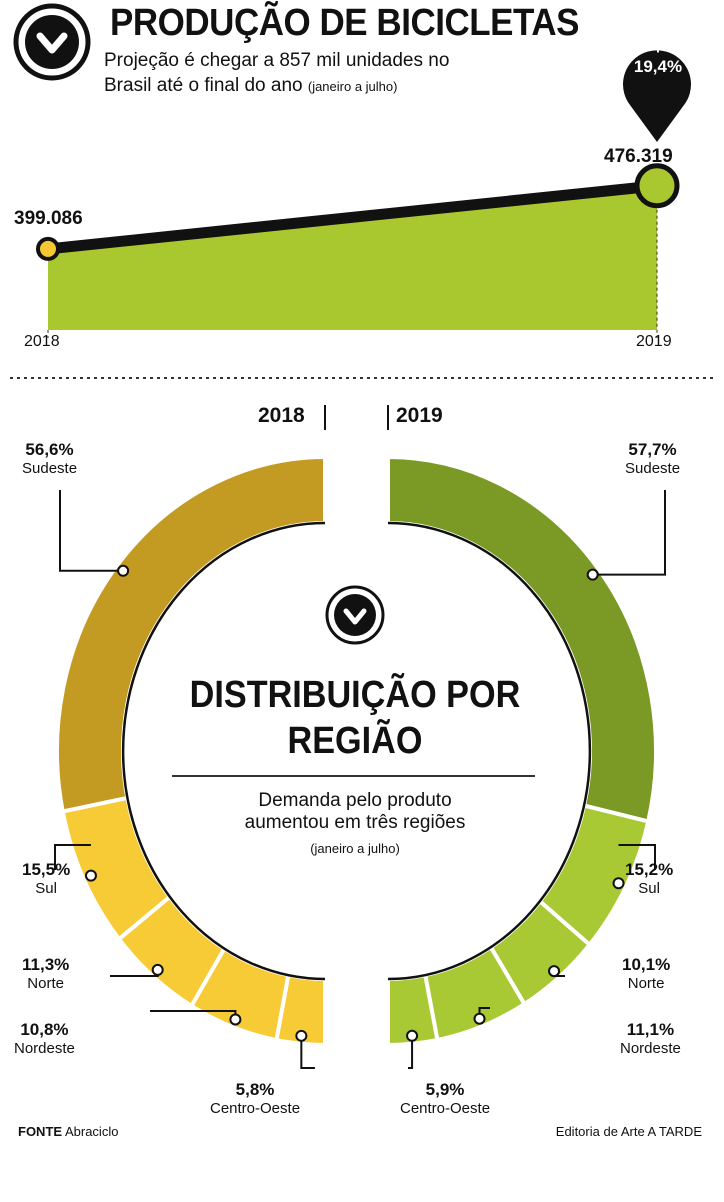  Describe the element at coordinates (301, 1035) in the screenshot. I see `marker-2018-centro-oeste` at that location.